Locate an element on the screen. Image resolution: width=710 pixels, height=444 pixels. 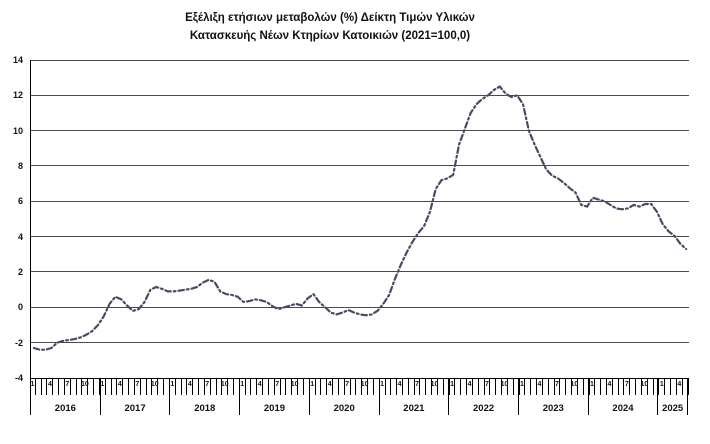
y-tick-label: 8 is located at coordinates (20, 166).